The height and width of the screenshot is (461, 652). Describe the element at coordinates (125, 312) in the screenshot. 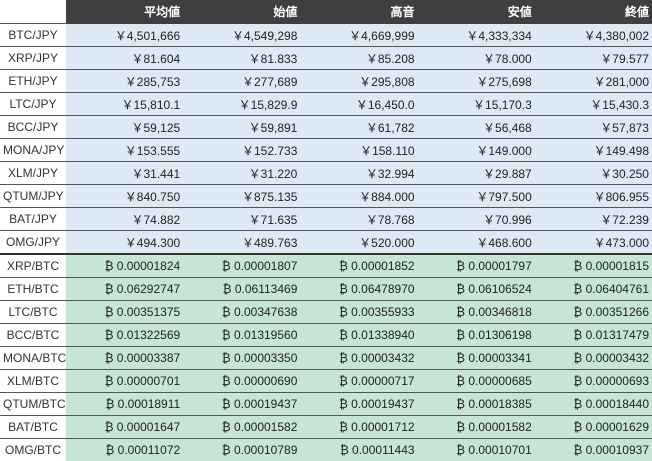

I see `price-cell: ₿ 0.00351375` at that location.